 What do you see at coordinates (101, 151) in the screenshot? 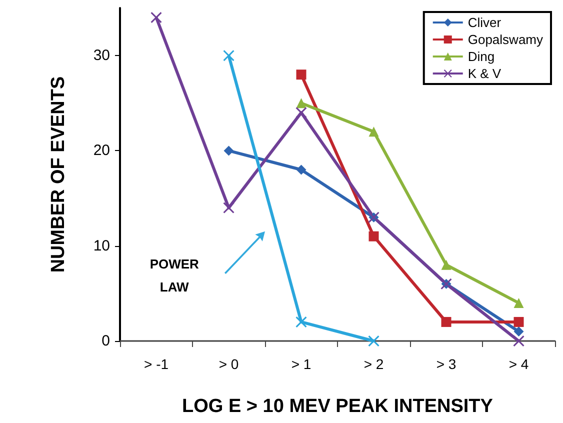
I see `y-tick-label: 20` at bounding box center [101, 151].